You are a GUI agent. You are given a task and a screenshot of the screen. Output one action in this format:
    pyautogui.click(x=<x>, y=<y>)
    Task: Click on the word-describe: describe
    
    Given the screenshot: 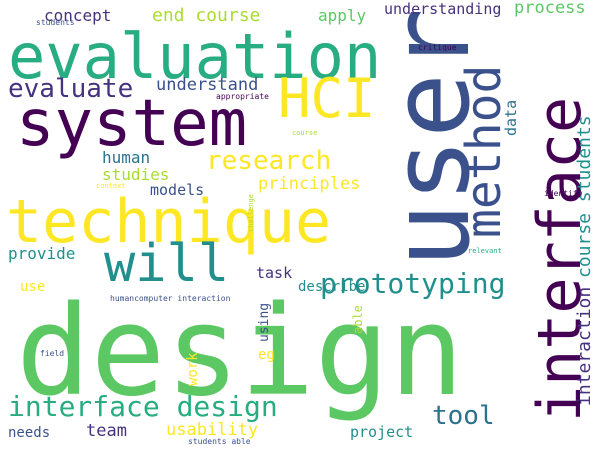 What is the action you would take?
    pyautogui.click(x=332, y=287)
    